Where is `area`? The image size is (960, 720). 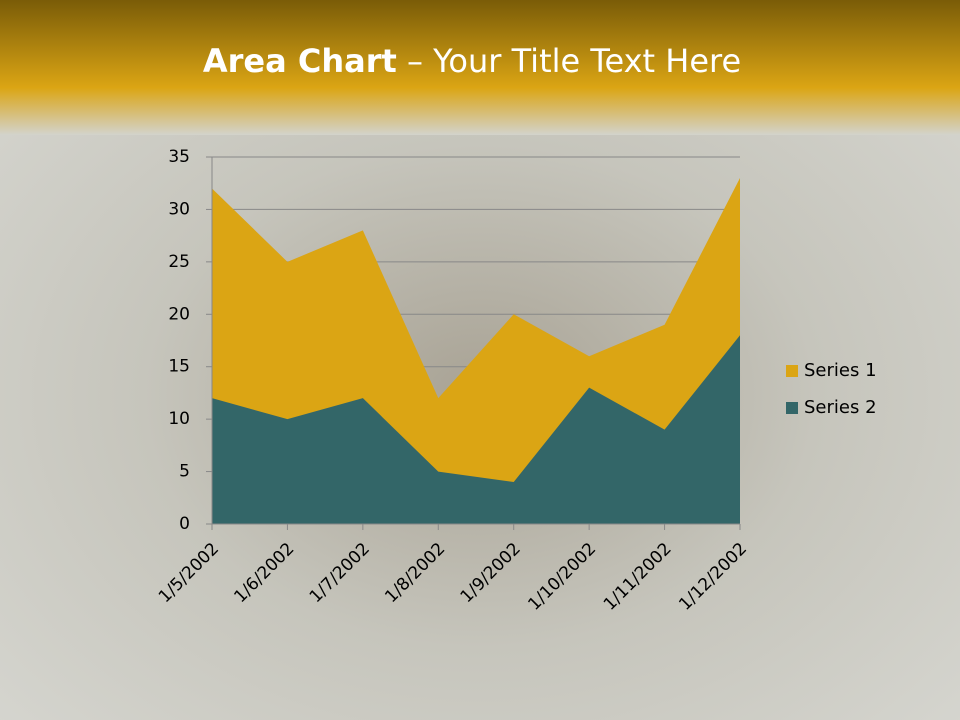 area is located at coordinates (476, 429).